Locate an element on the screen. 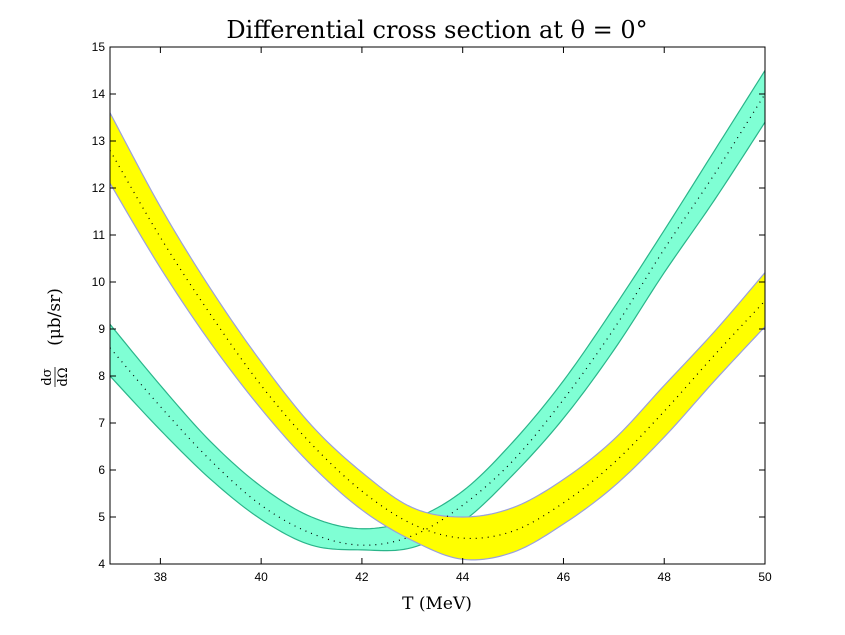 The width and height of the screenshot is (845, 635). y-axis-label: dσ dΩ (μb/sr) is located at coordinates (55, 337).